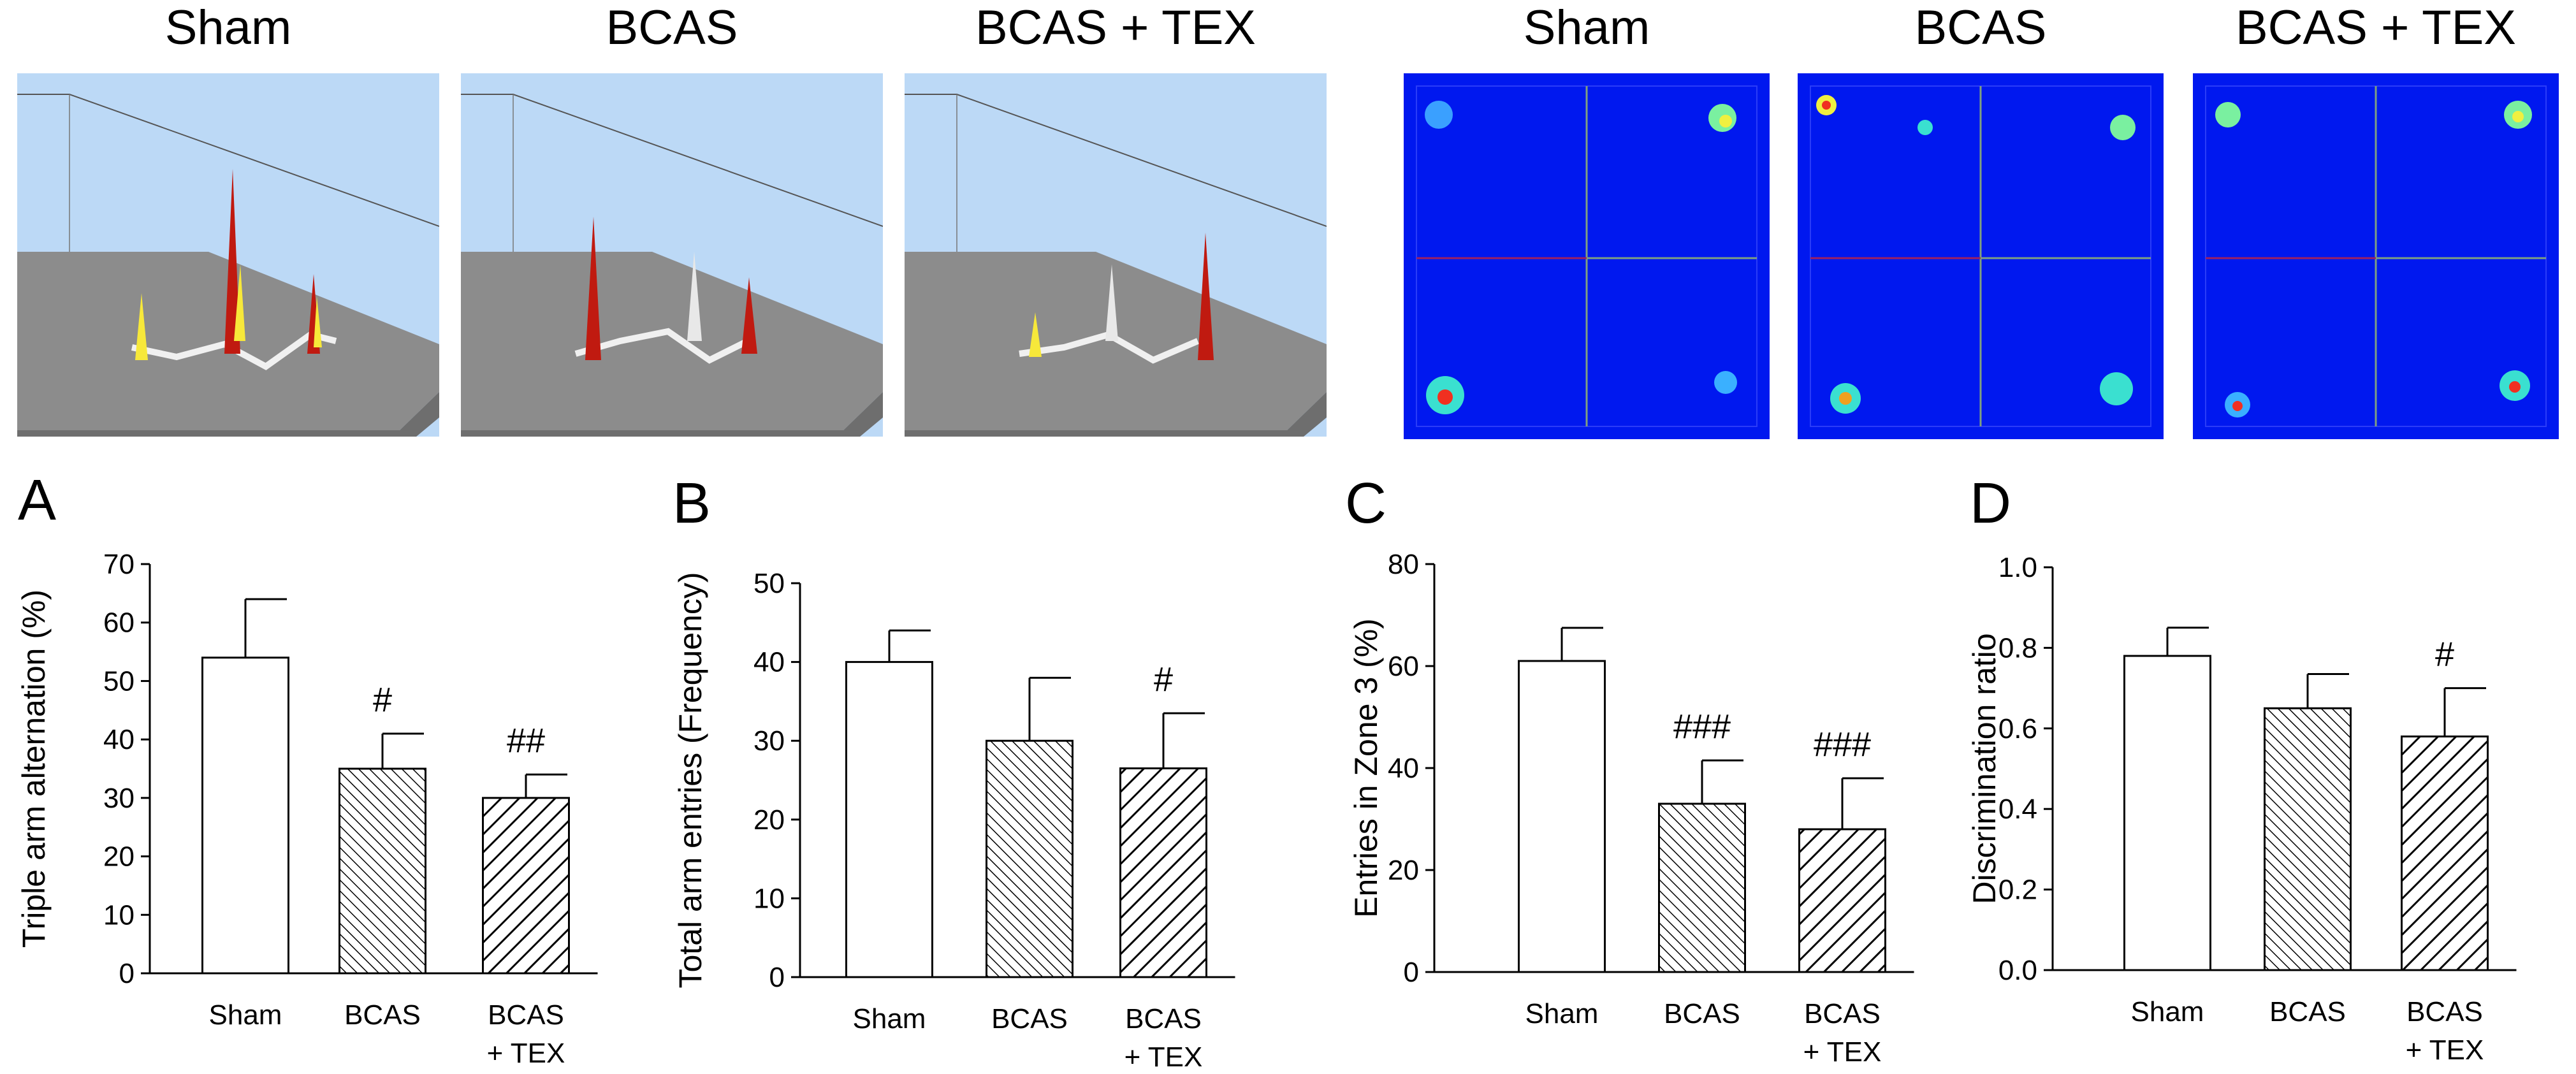 This screenshot has width=2576, height=1074. Describe the element at coordinates (2445, 1050) in the screenshot. I see `category-label-d-bcas-tex: + TEX` at that location.